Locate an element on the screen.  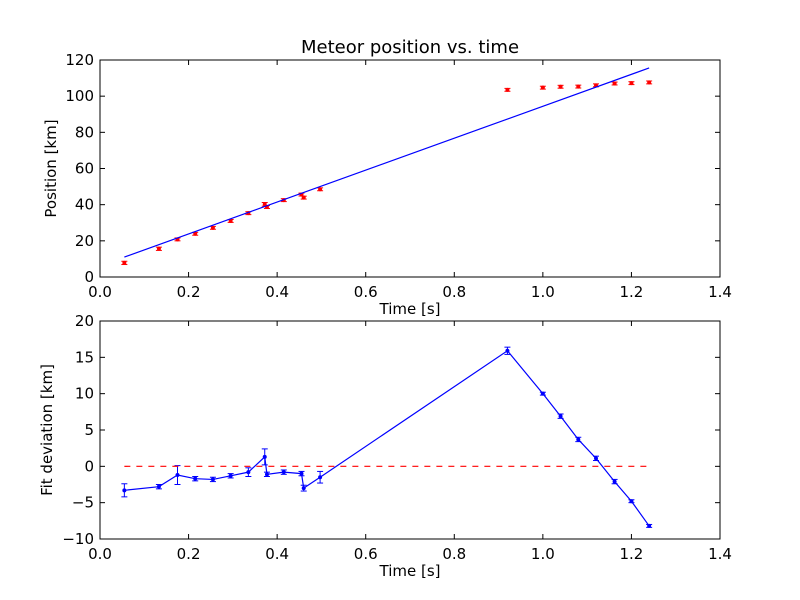
y-tick-label: 10 is located at coordinates (84, 394).